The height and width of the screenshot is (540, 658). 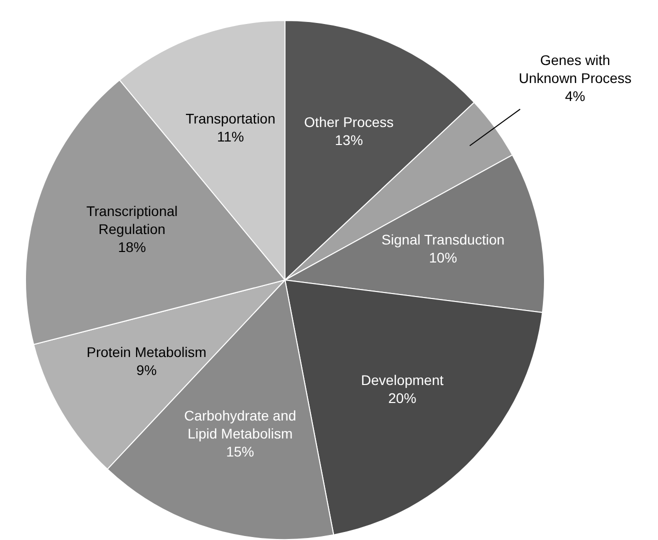 What do you see at coordinates (146, 370) in the screenshot?
I see `data-label: 9%` at bounding box center [146, 370].